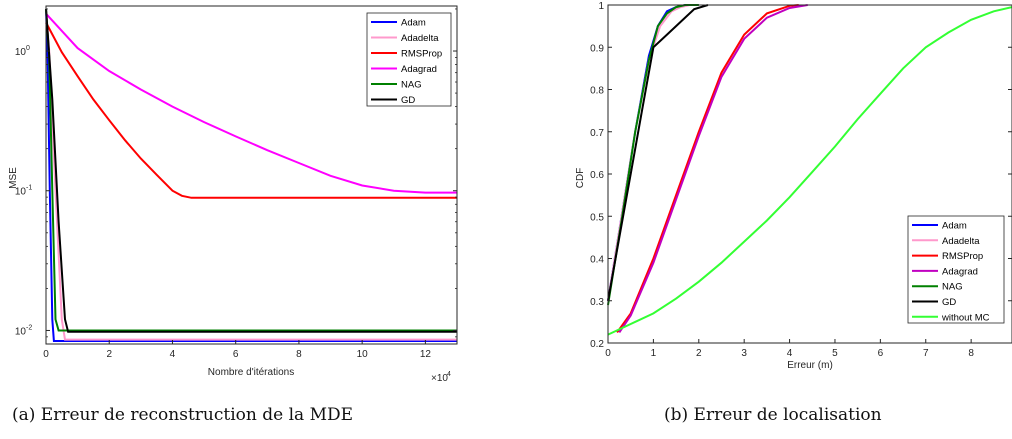  What do you see at coordinates (926, 353) in the screenshot?
I see `x-tick-label: 7` at bounding box center [926, 353].